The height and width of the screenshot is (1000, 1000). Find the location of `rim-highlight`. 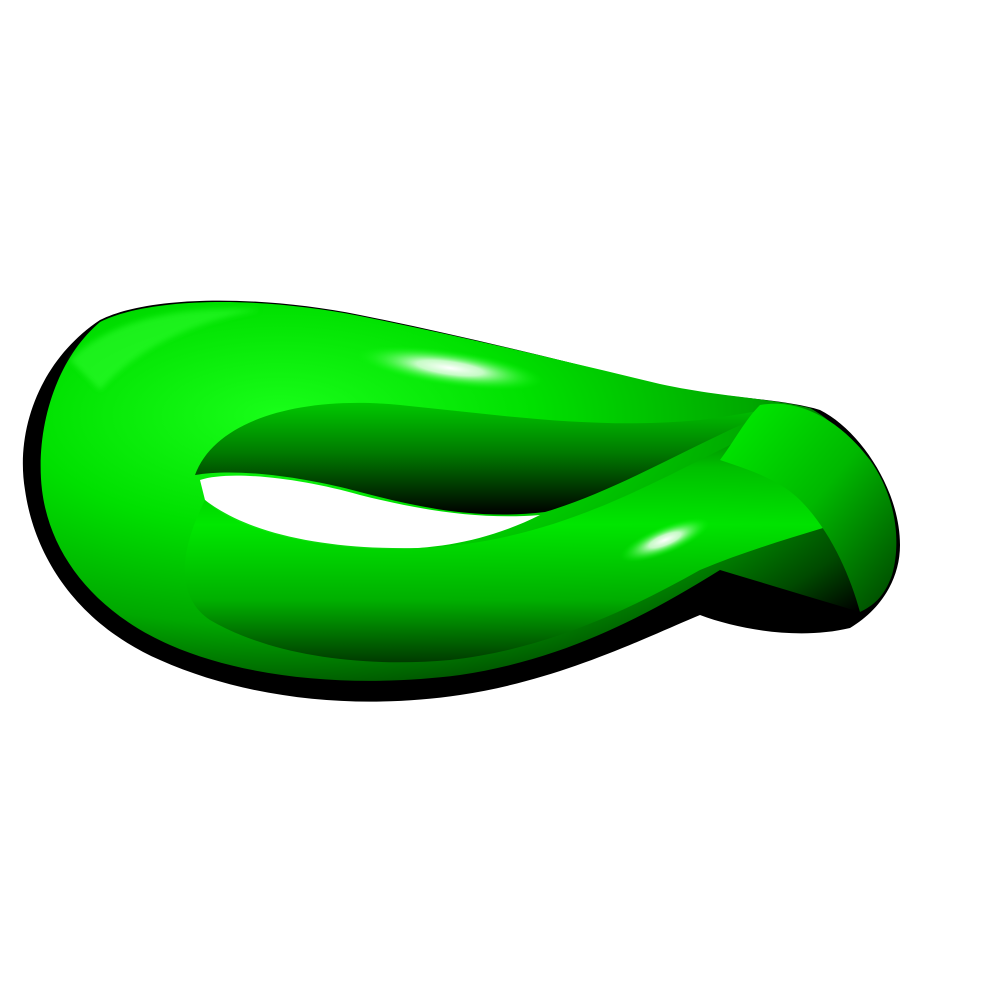

rim-highlight is located at coordinates (165, 349).